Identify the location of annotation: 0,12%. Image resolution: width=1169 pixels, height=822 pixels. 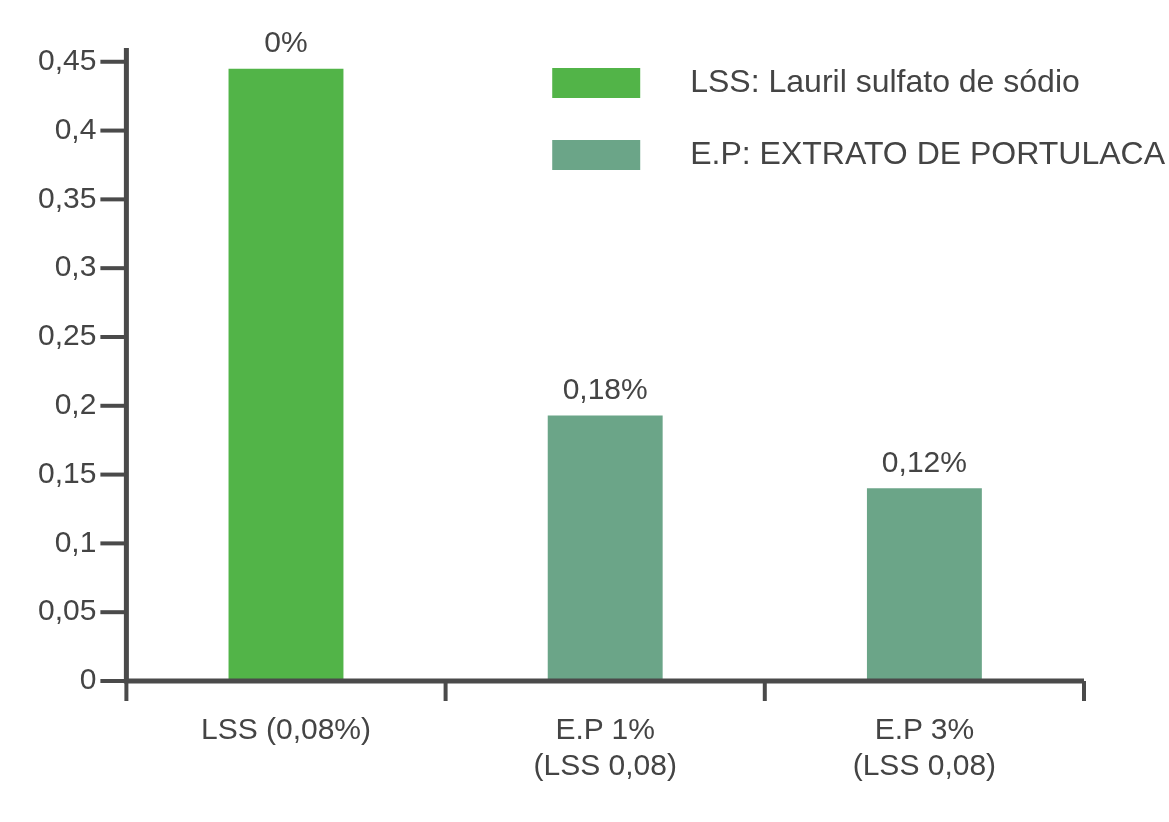
(924, 461).